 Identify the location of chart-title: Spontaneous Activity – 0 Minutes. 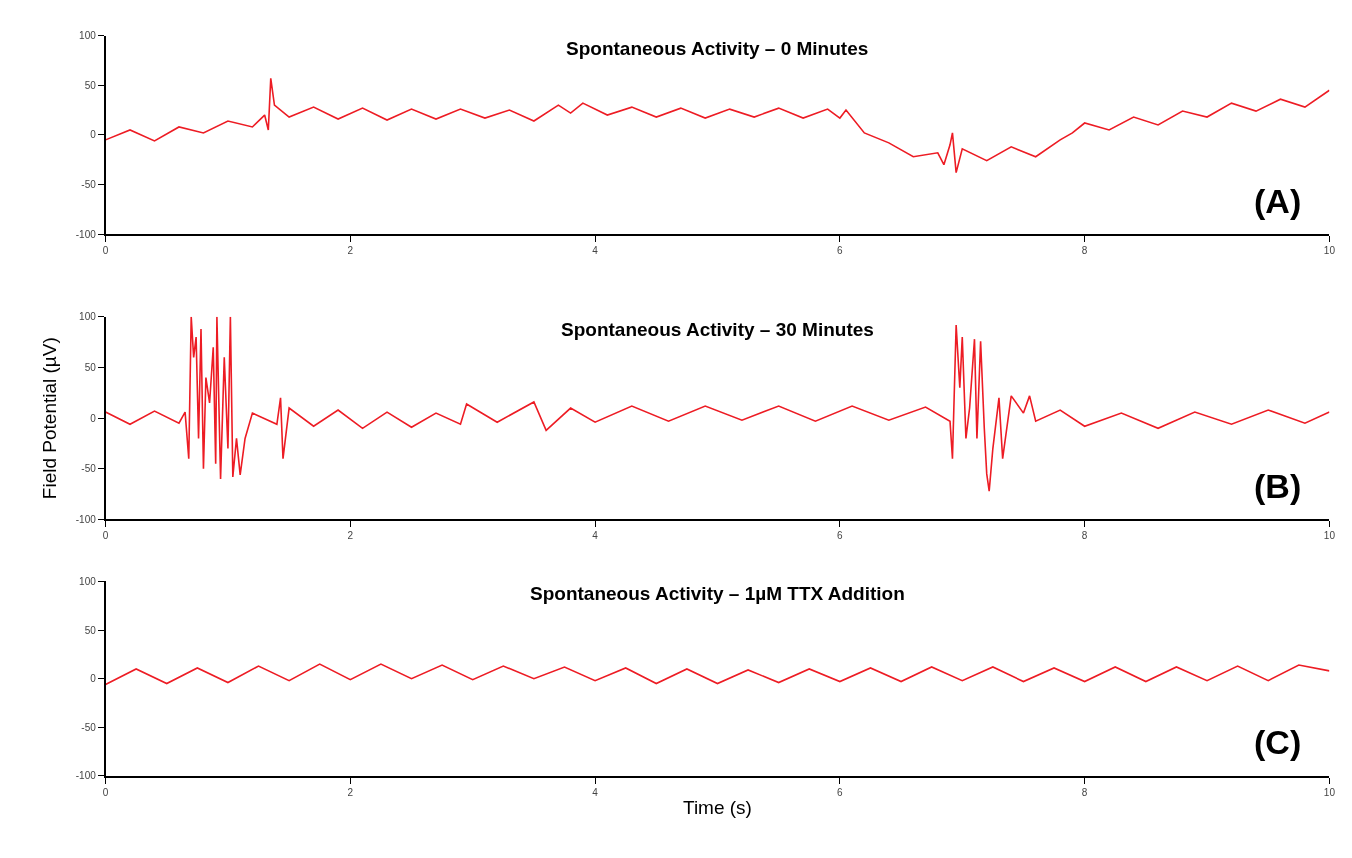
(717, 48).